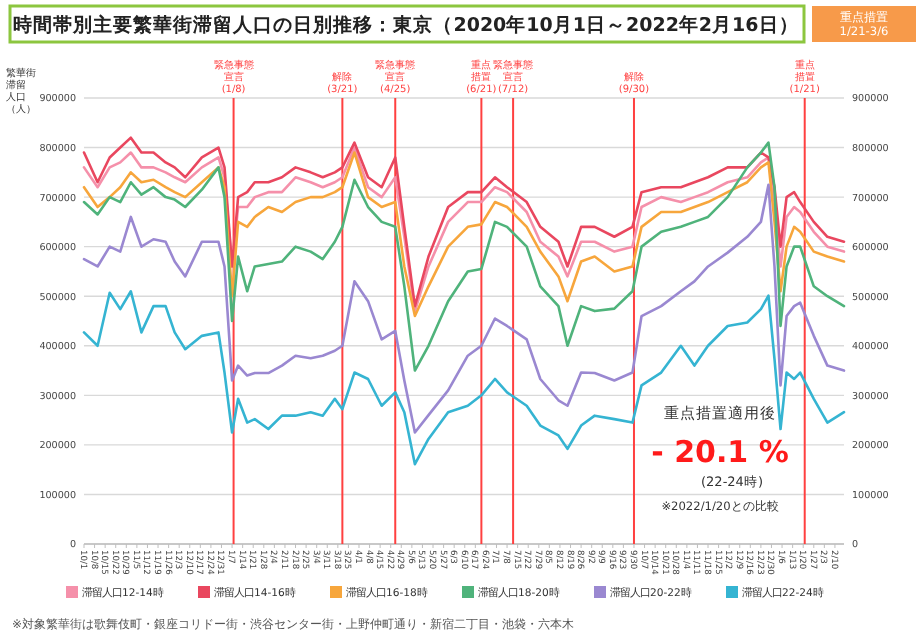 The width and height of the screenshot is (924, 640). I want to click on annotation: - 20.1 %, so click(720, 452).